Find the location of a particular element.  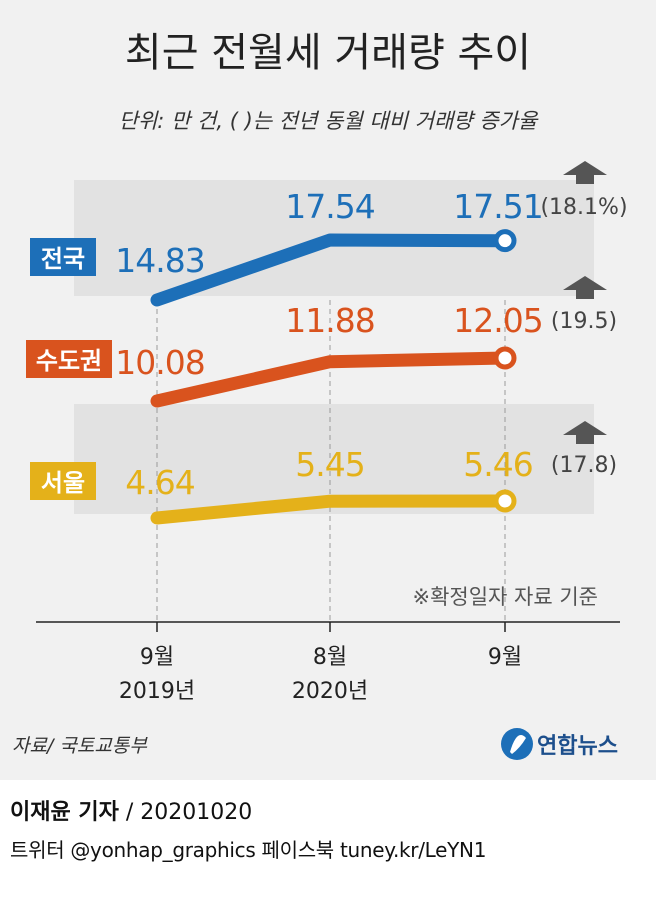

value-label-0-0: 14.83 is located at coordinates (159, 260).